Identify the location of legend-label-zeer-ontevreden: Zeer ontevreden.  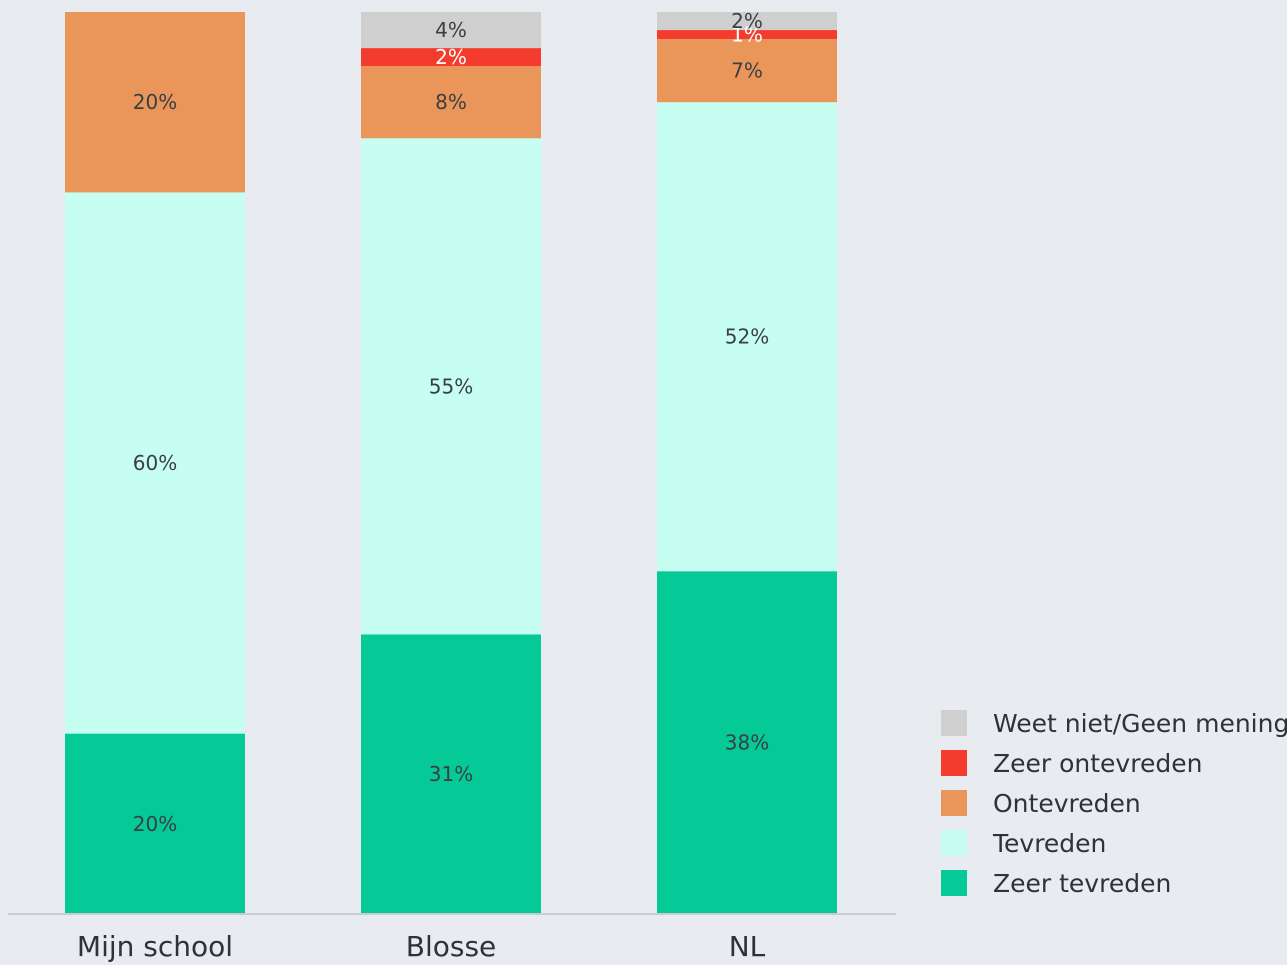
(1097, 763).